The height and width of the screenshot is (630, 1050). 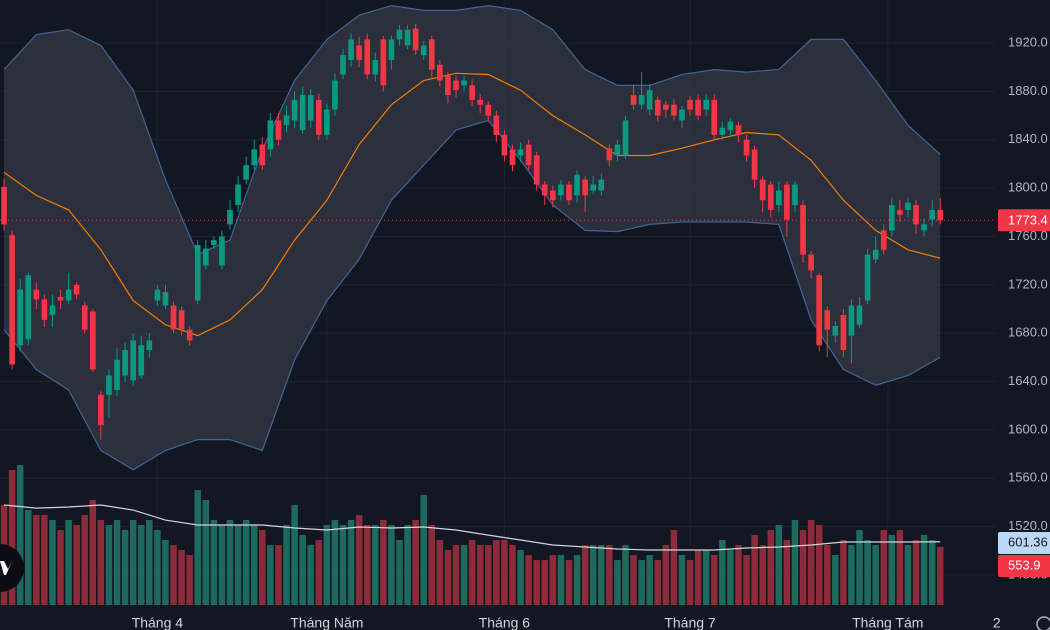 I want to click on x-tick-label: Tháng Tám, so click(x=887, y=622).